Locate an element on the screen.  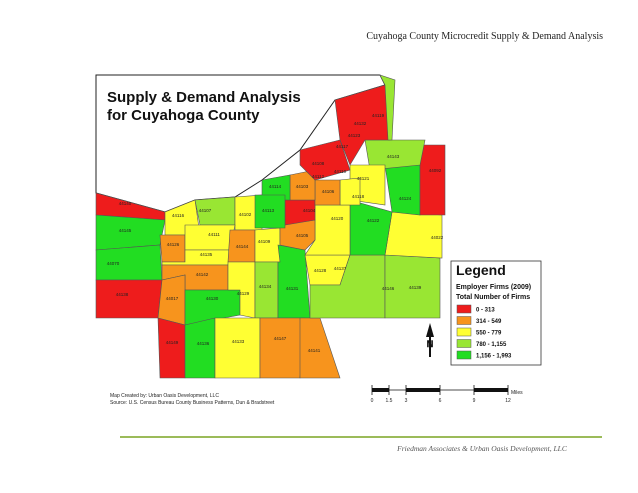
zip-label: 44121 is located at coordinates (363, 178).